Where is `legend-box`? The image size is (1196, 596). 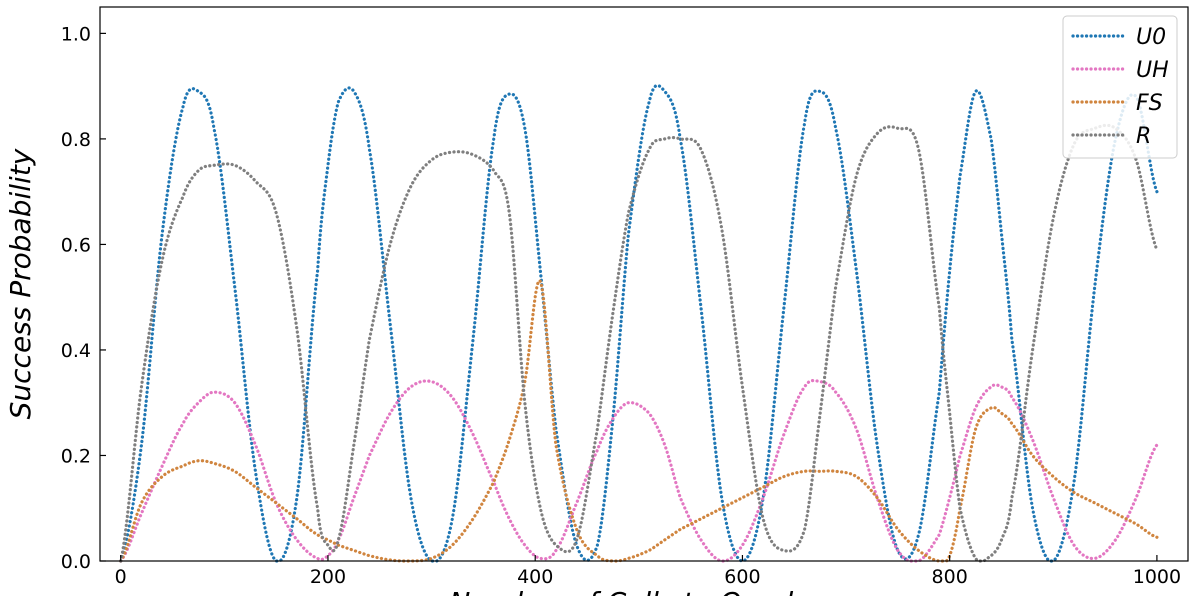 legend-box is located at coordinates (1120, 87).